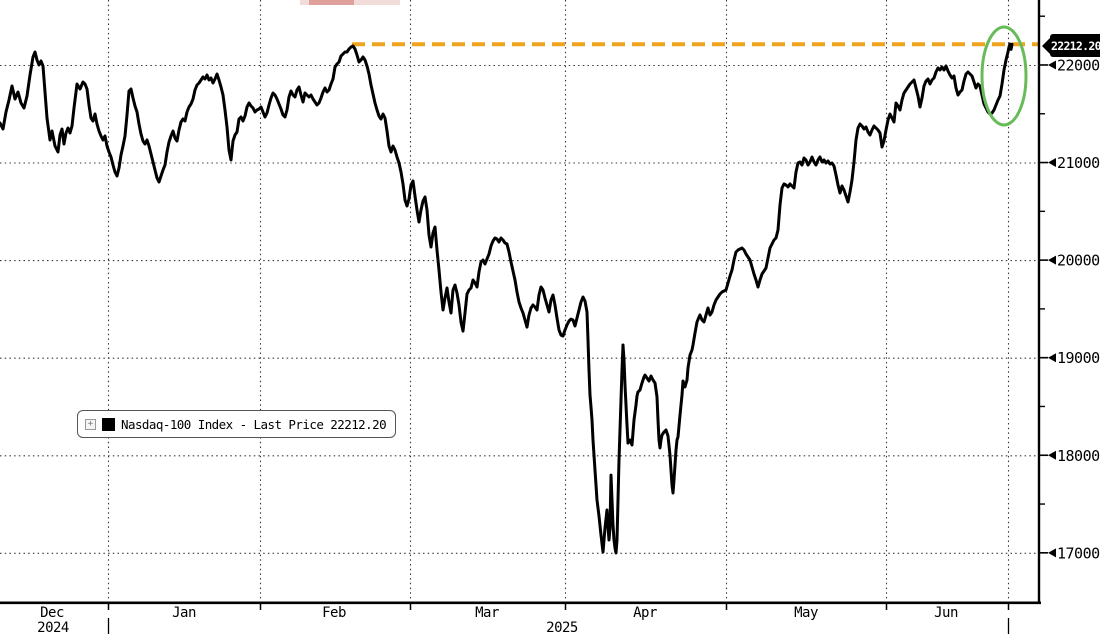 This screenshot has height=634, width=1100. I want to click on last-price-value: 22212.20, so click(1075, 45).